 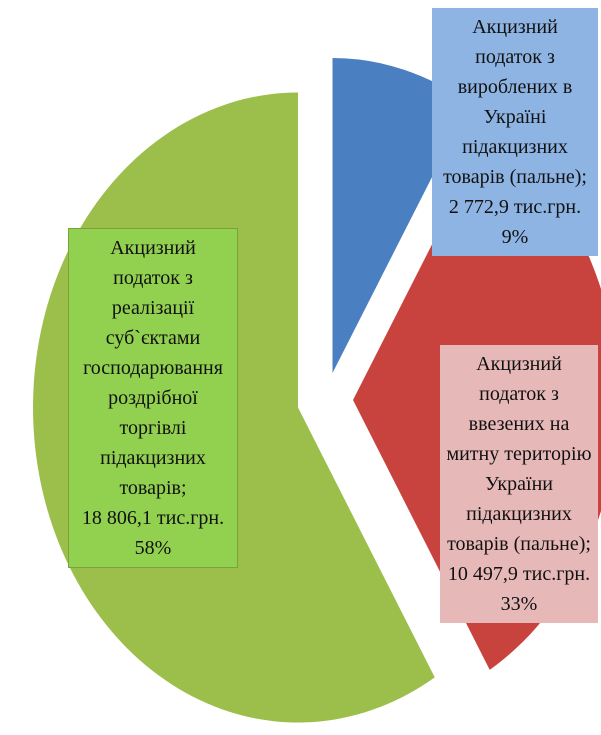 What do you see at coordinates (519, 604) in the screenshot?
I see `percent-label: 33%` at bounding box center [519, 604].